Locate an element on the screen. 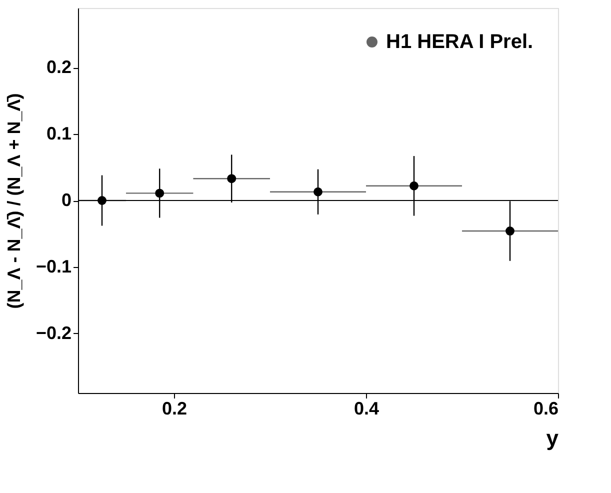 Image resolution: width=611 pixels, height=493 pixels. x-axis-title: y is located at coordinates (553, 438).